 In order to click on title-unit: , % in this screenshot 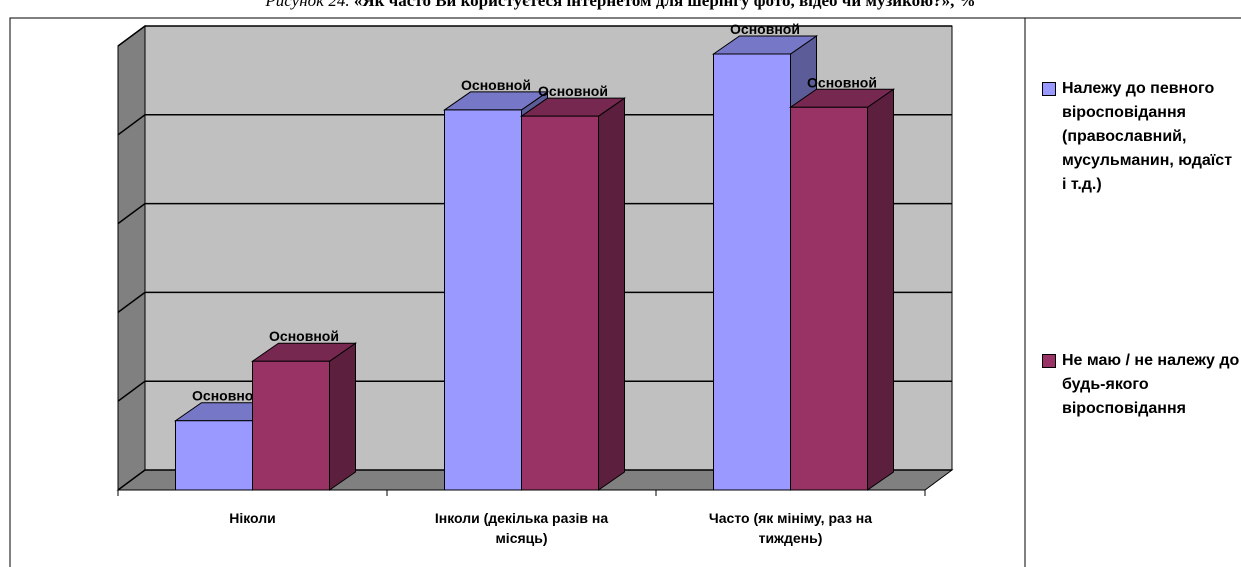, I will do `click(963, 5)`.